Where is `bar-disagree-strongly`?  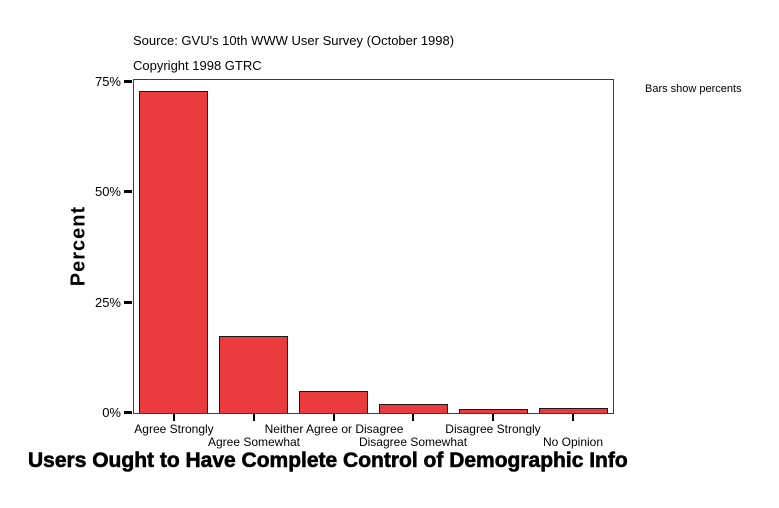 bar-disagree-strongly is located at coordinates (493, 411).